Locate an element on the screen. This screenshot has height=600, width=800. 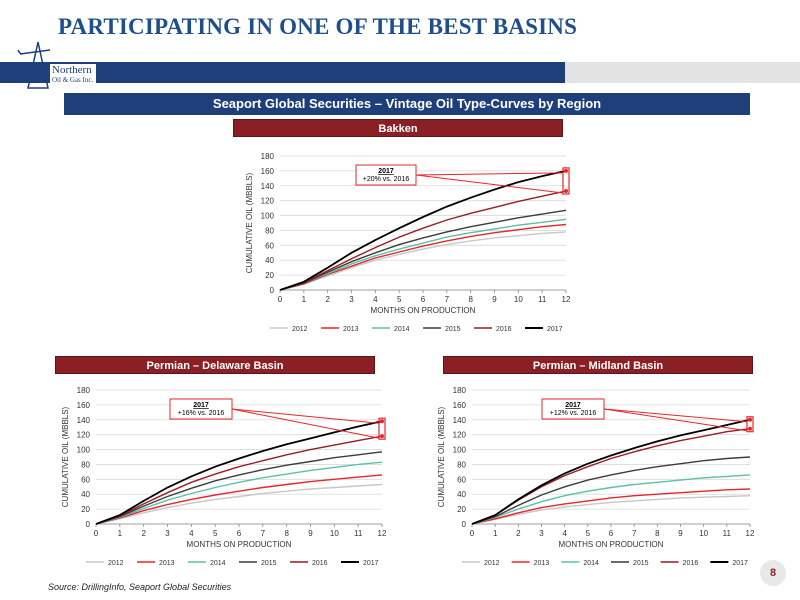
header-band-right is located at coordinates (682, 72).